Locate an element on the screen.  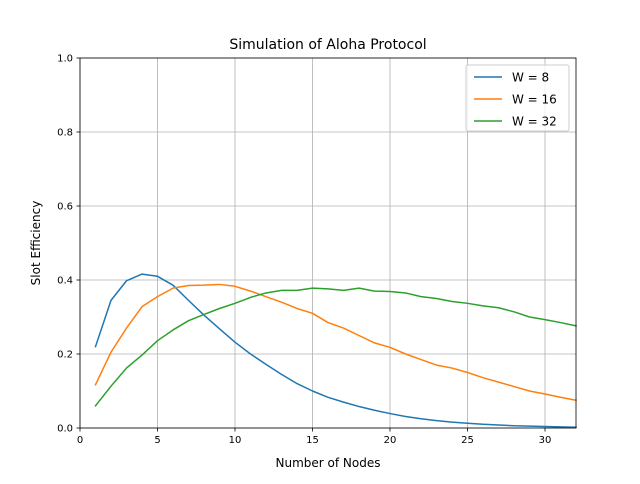
legend-label: W = 8 is located at coordinates (530, 78).